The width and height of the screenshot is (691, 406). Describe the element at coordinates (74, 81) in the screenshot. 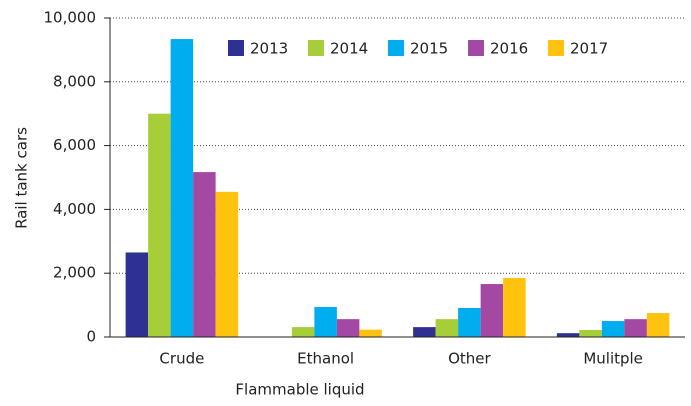

I see `y-tick-label: 8,000` at that location.